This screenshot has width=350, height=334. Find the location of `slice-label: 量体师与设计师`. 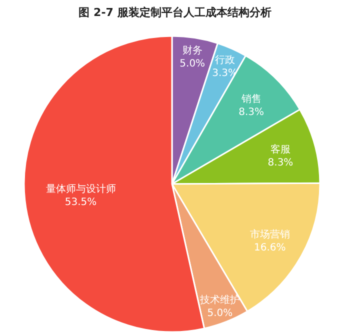

slice-label: 量体师与设计师 is located at coordinates (81, 189).